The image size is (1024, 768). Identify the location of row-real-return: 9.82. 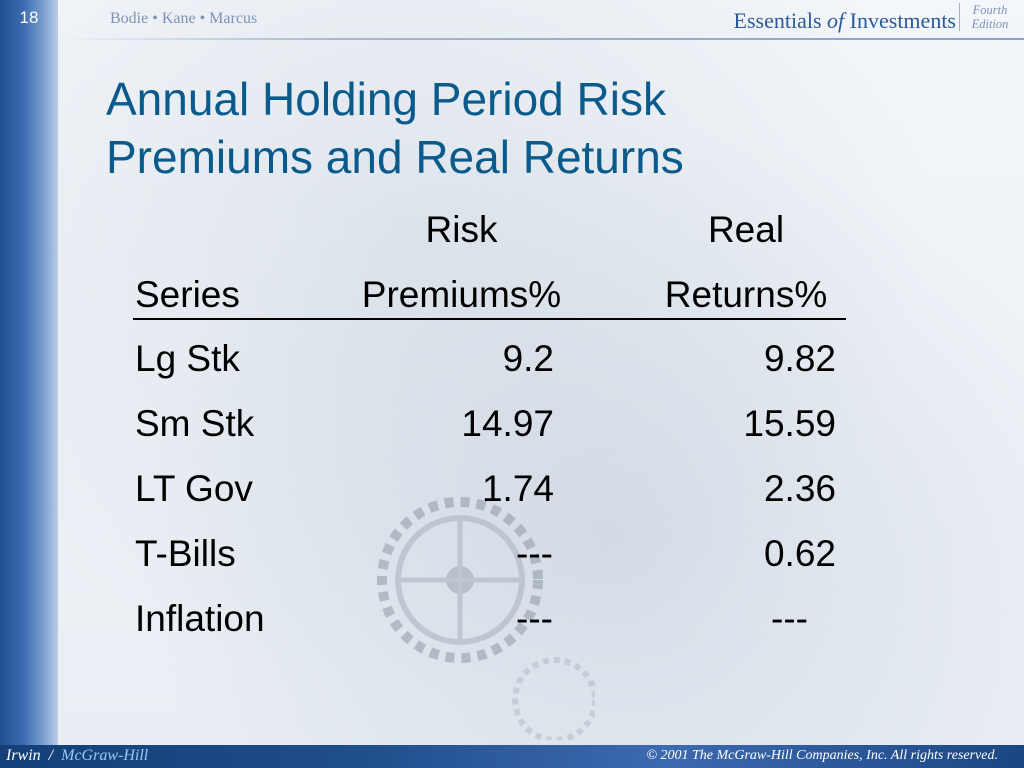
(799, 358).